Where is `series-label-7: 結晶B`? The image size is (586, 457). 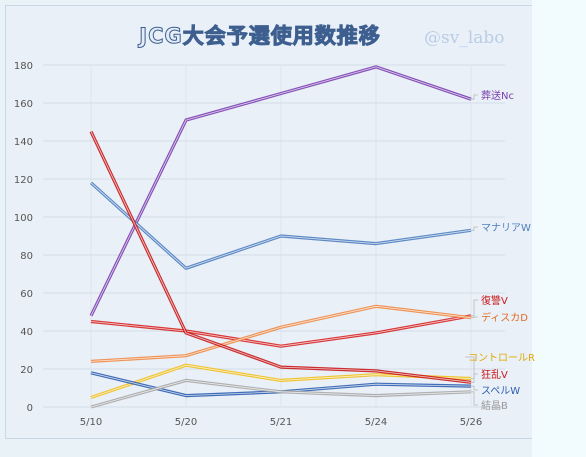
series-label-7: 結晶B is located at coordinates (494, 405).